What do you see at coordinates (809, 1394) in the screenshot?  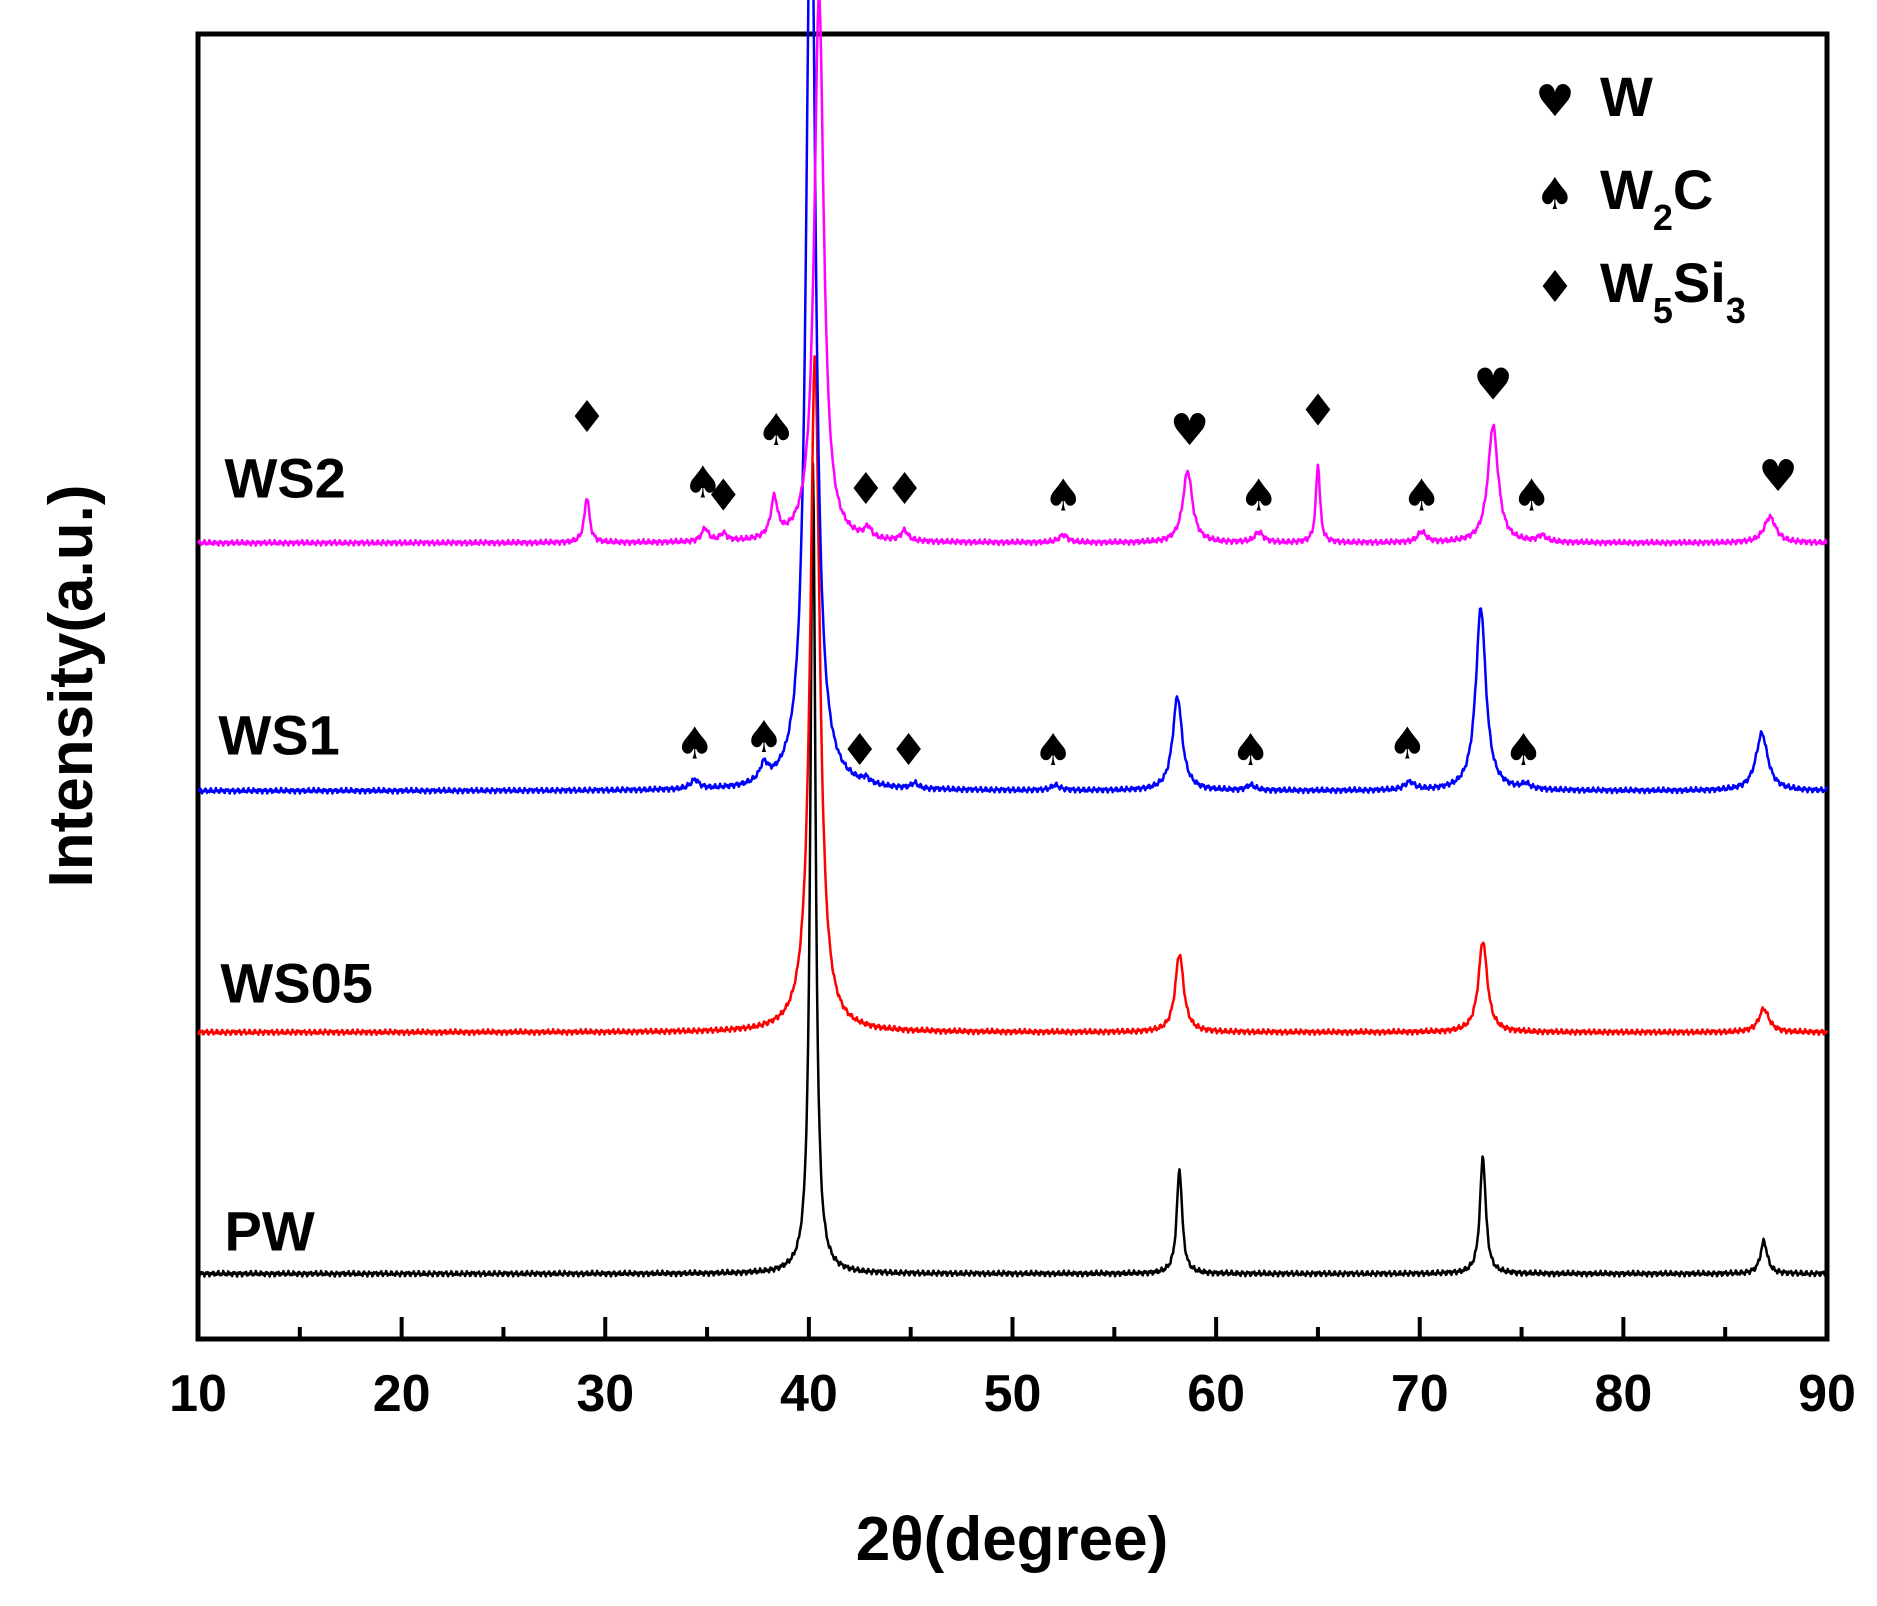 I see `x-tick-label: 40` at bounding box center [809, 1394].